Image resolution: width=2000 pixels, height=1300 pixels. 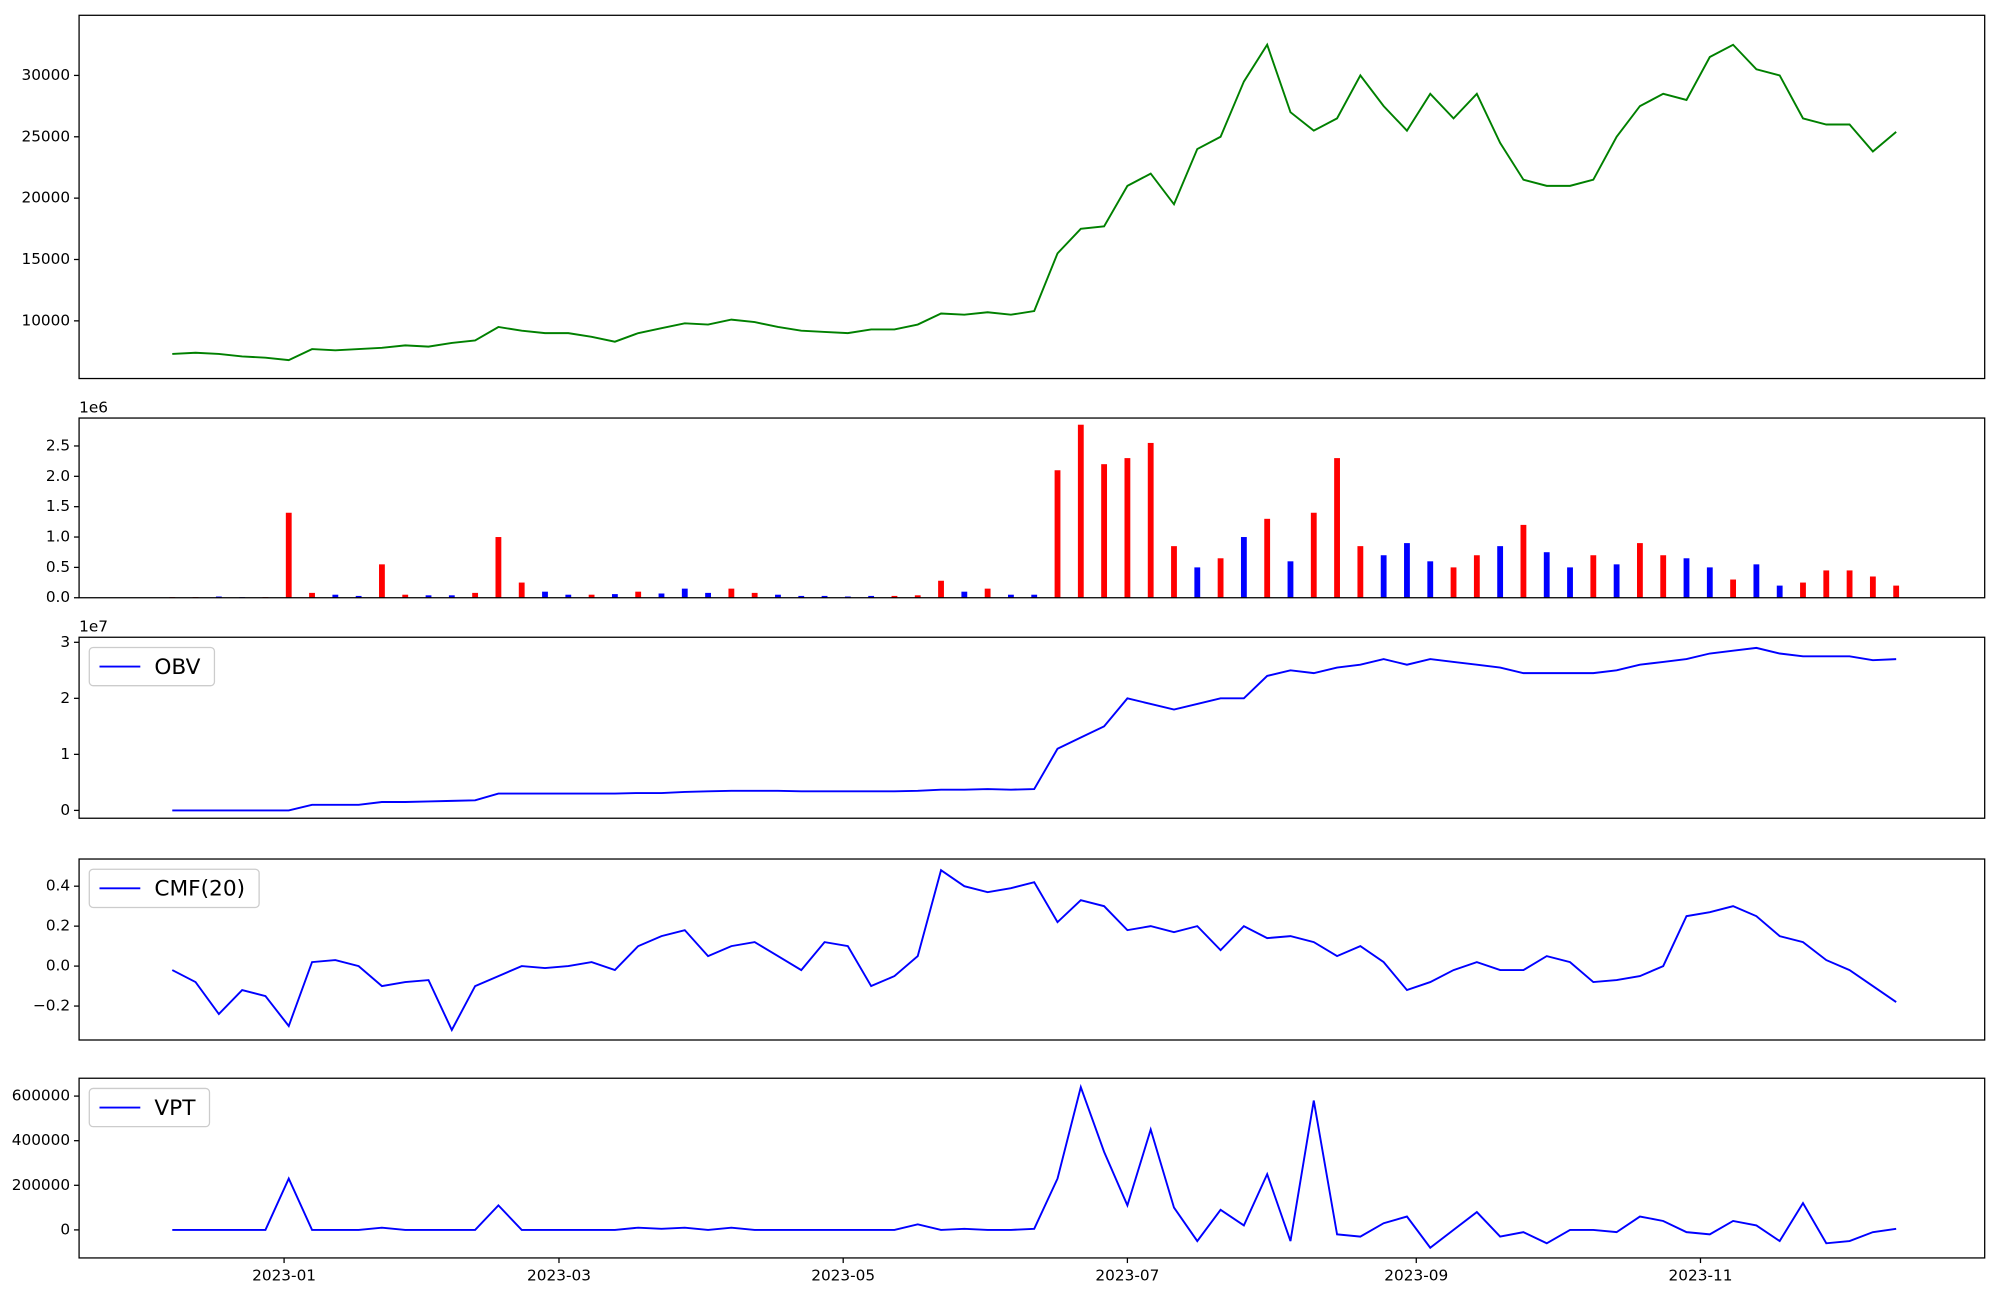 I want to click on y-tick-label: 0.5, so click(x=58, y=567).